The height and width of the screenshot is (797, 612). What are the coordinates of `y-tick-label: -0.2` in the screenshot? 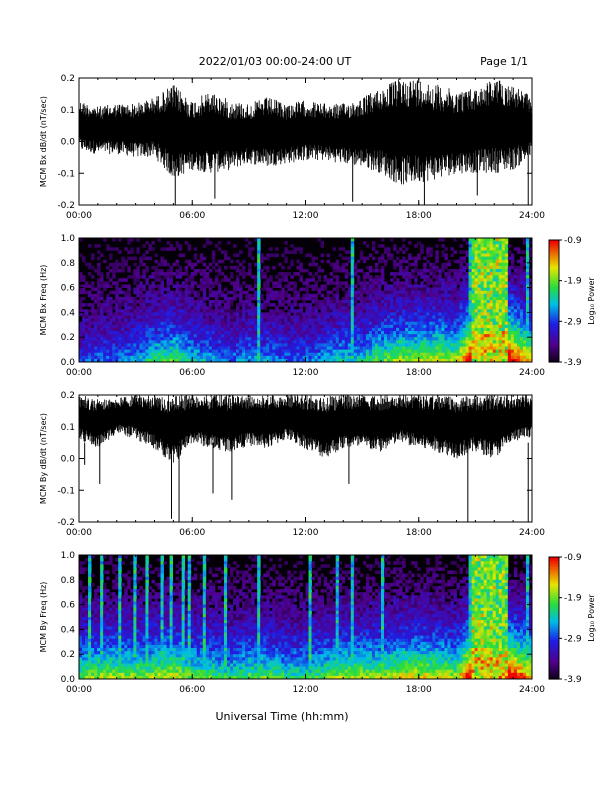 It's located at (66, 206).